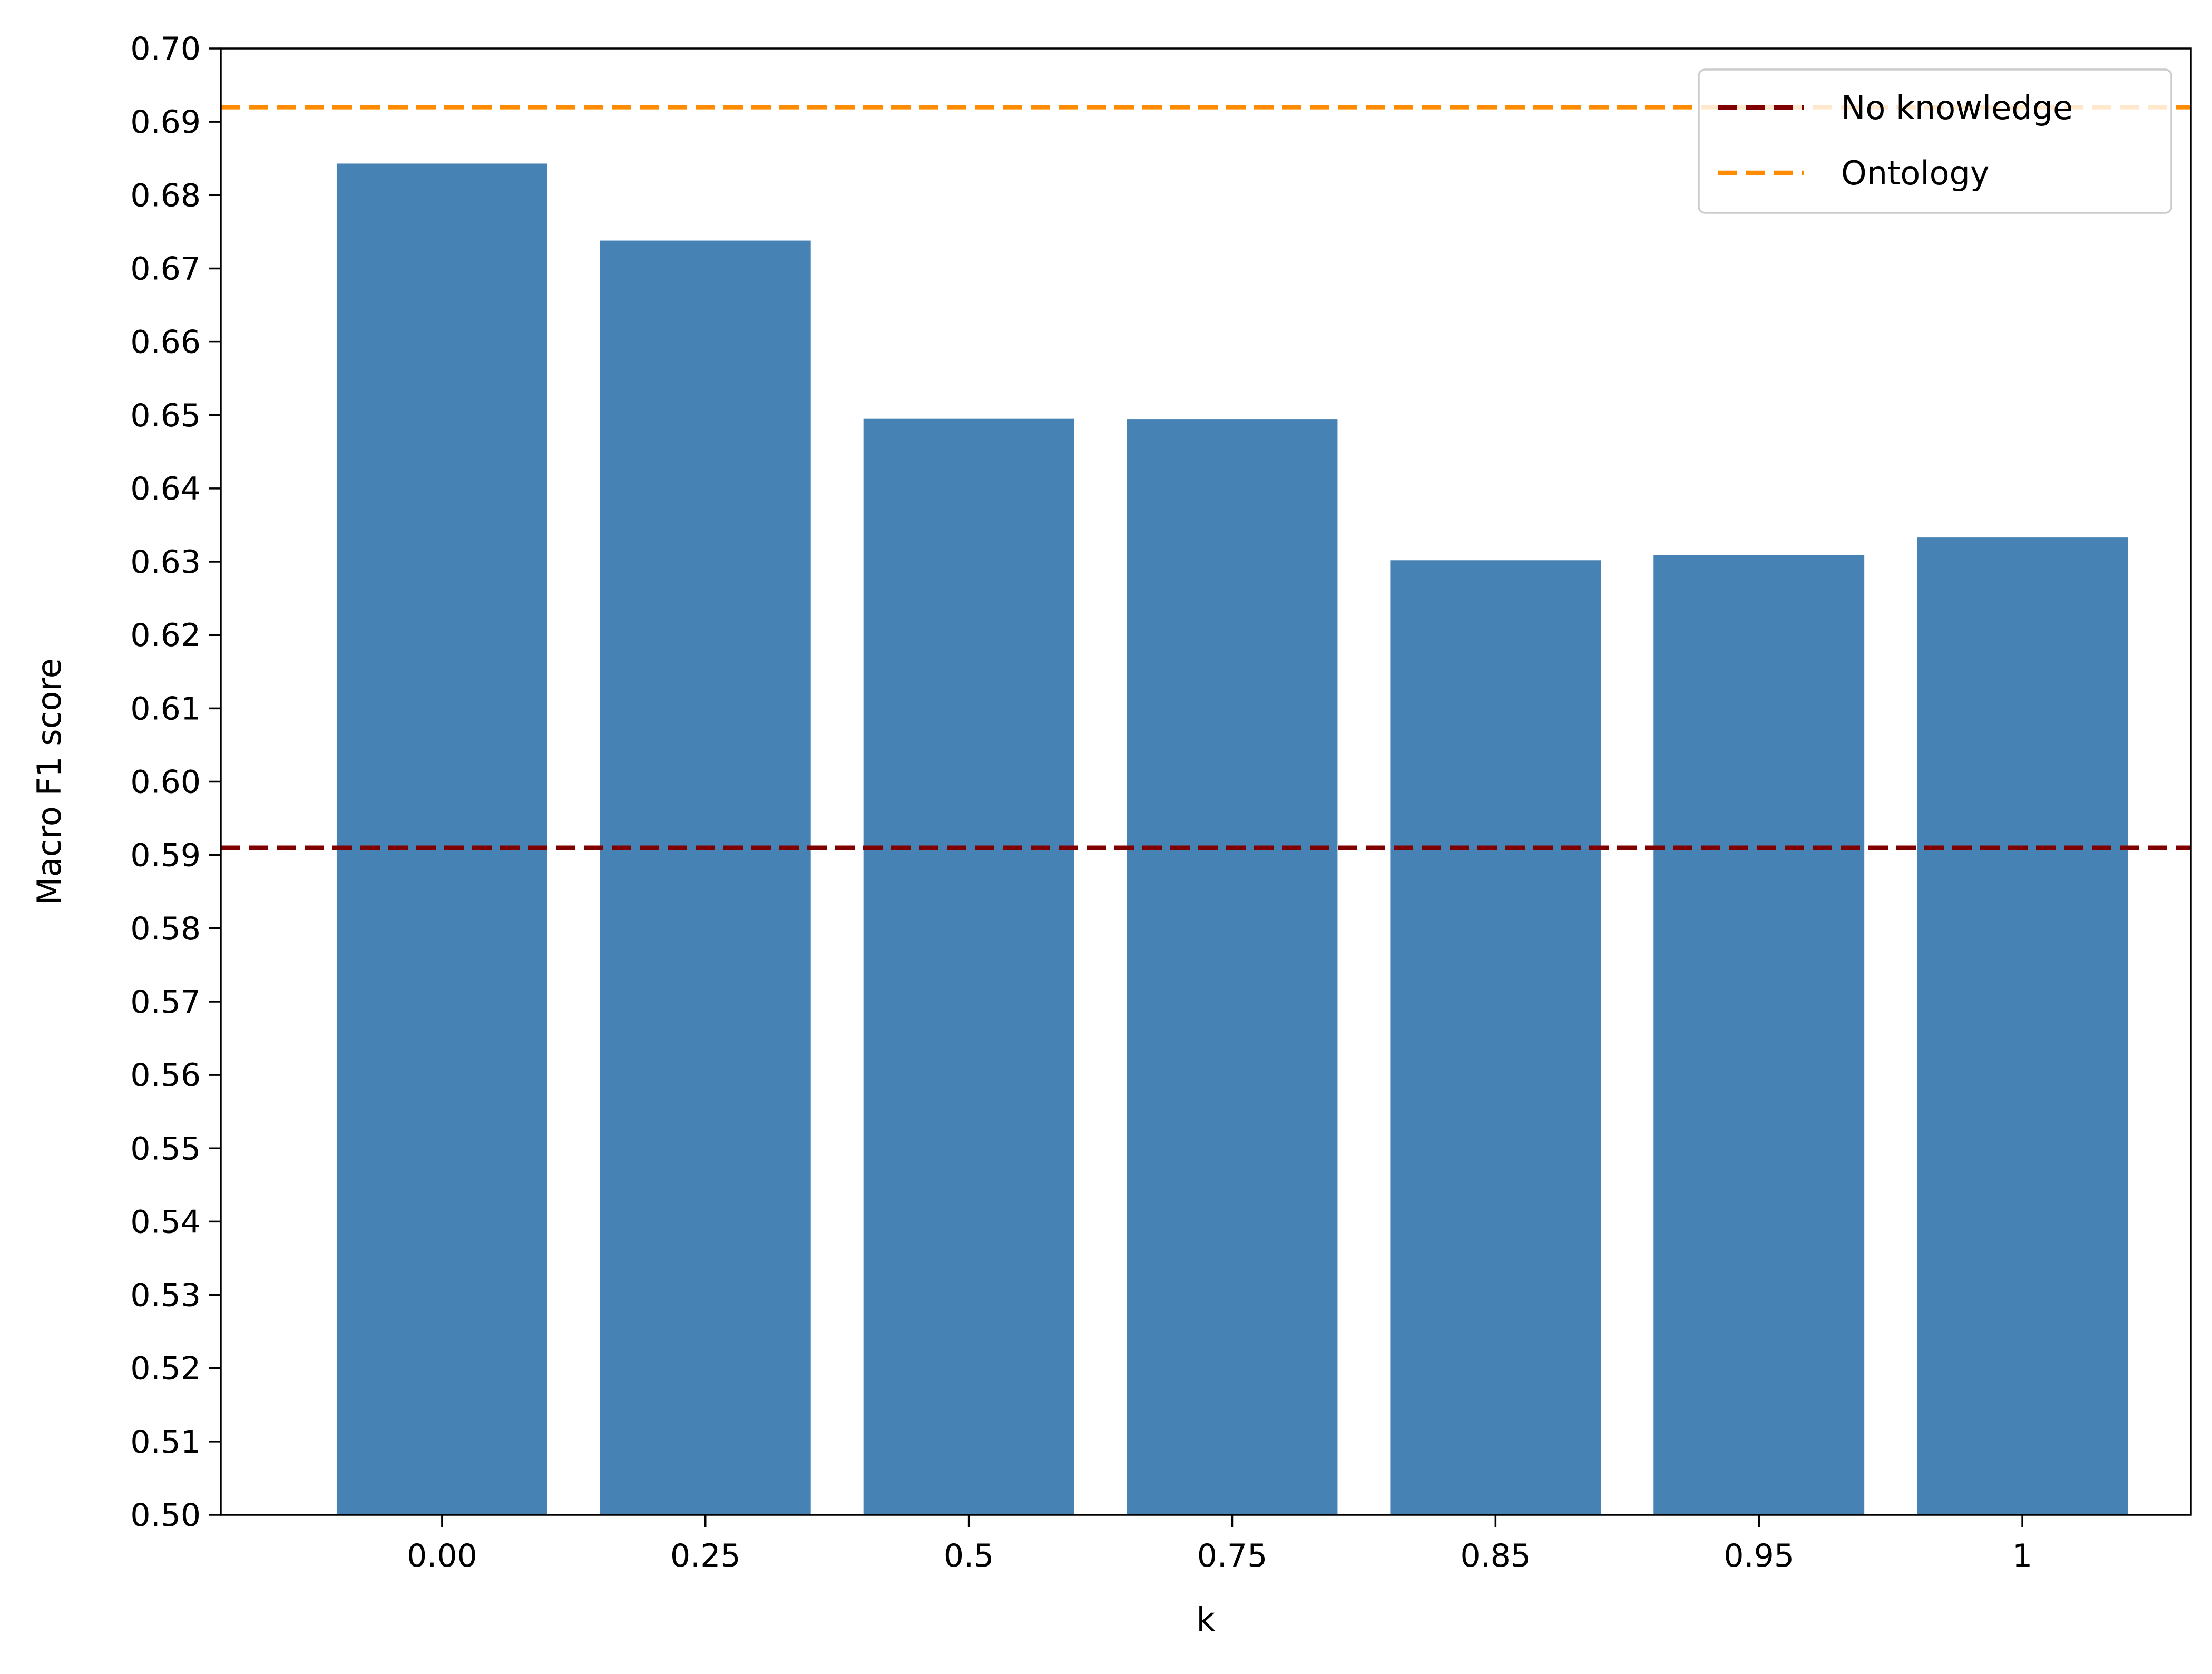 Image resolution: width=2212 pixels, height=1674 pixels. What do you see at coordinates (1232, 1556) in the screenshot?
I see `x-tick-label: 0.75` at bounding box center [1232, 1556].